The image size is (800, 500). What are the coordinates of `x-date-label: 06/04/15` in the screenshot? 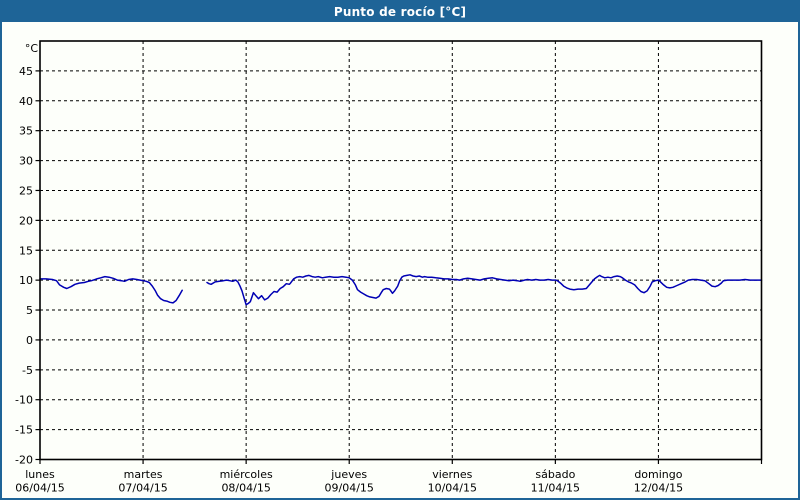 It's located at (39, 488).